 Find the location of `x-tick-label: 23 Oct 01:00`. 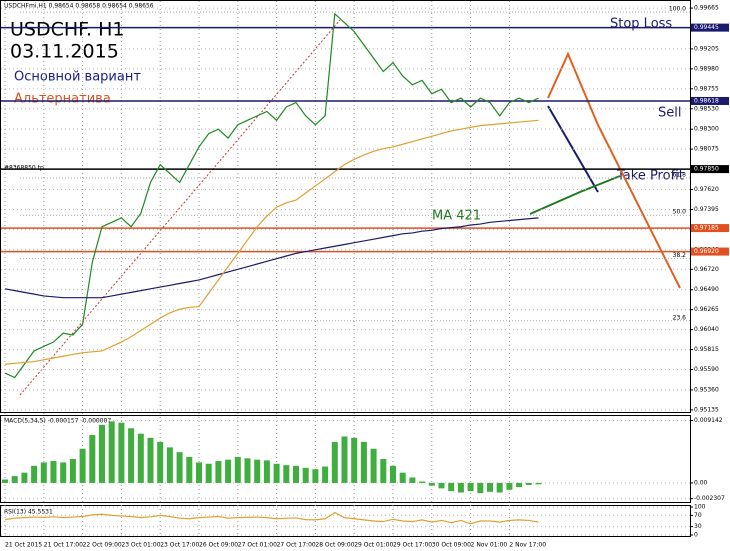

x-tick-label: 23 Oct 01:00 is located at coordinates (140, 545).